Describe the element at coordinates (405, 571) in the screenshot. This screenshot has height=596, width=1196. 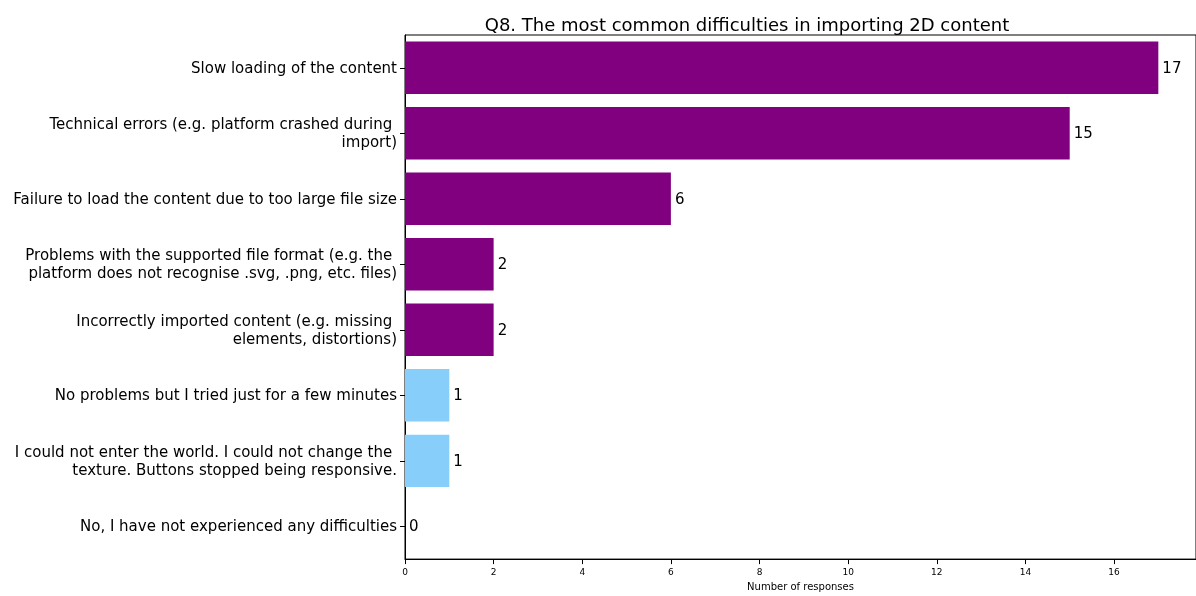
I see `x-tick-label: 0` at that location.